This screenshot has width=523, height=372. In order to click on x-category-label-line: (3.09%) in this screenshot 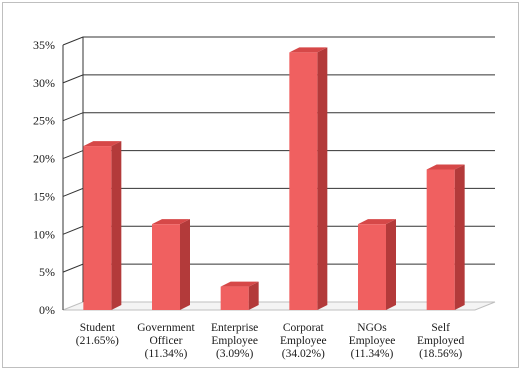, I will do `click(235, 354)`.